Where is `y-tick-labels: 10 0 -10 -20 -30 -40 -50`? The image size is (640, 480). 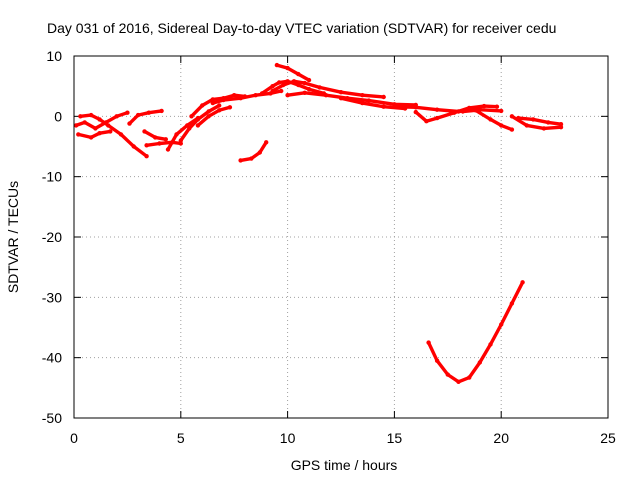 y-tick-labels: 10 0 -10 -20 -30 -40 -50 is located at coordinates (52, 237).